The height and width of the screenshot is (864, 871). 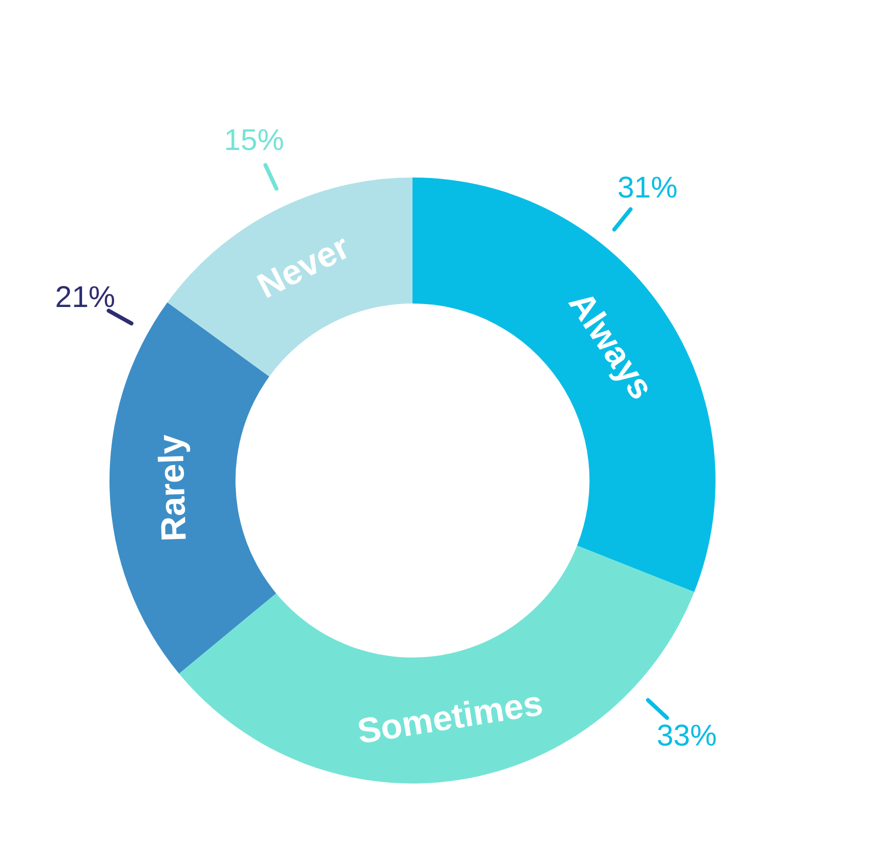 What do you see at coordinates (647, 188) in the screenshot?
I see `data-label: 31%` at bounding box center [647, 188].